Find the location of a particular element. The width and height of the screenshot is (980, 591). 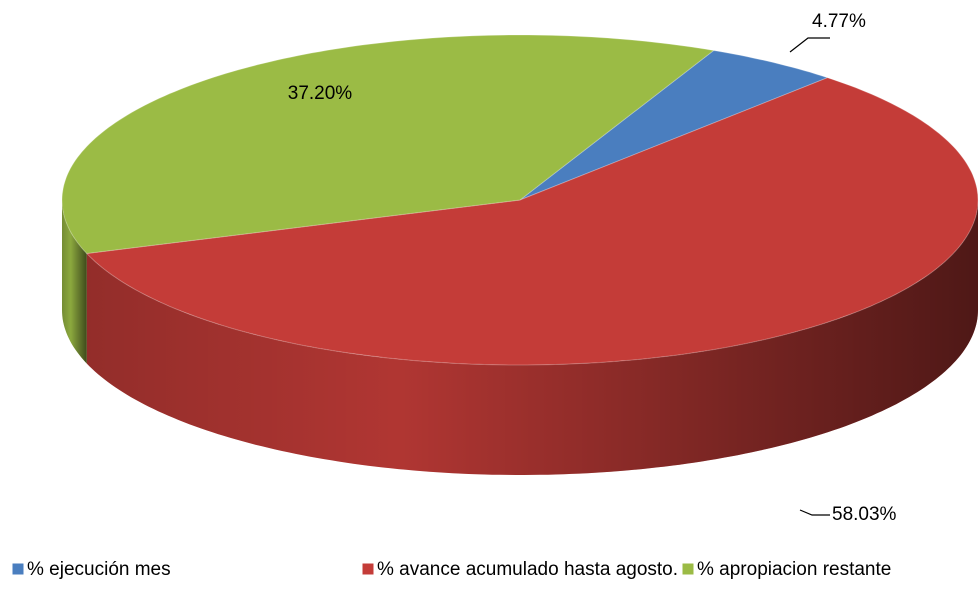

legend-label: % apropiacion restante is located at coordinates (794, 569).